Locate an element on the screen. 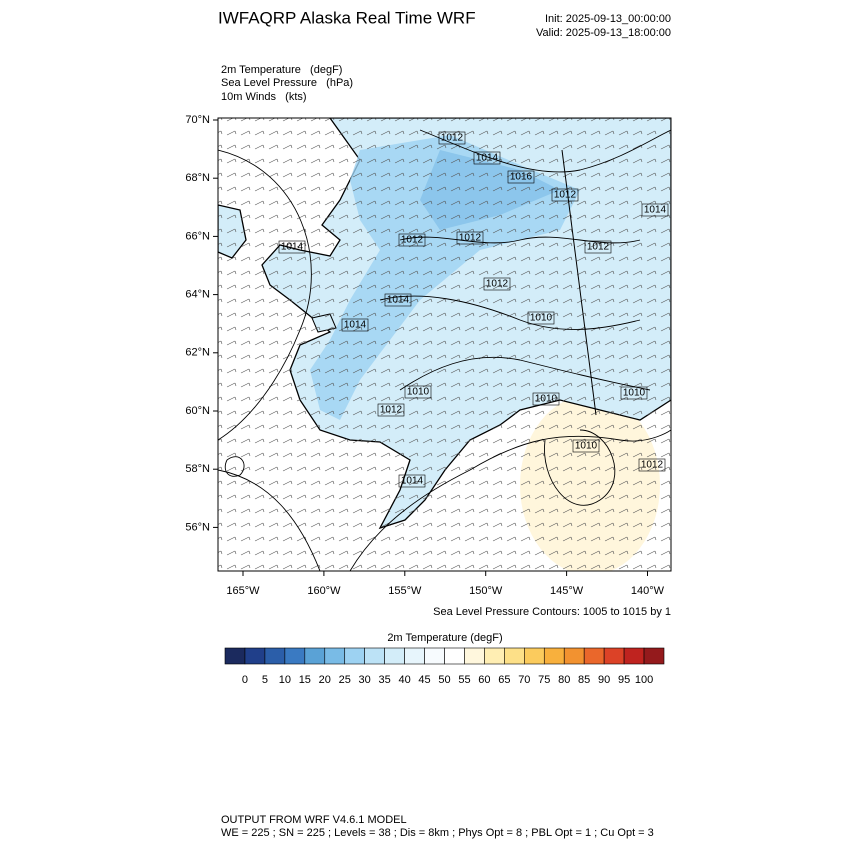 This screenshot has width=850, height=850. colorbar-tick-label: 90 is located at coordinates (604, 680).